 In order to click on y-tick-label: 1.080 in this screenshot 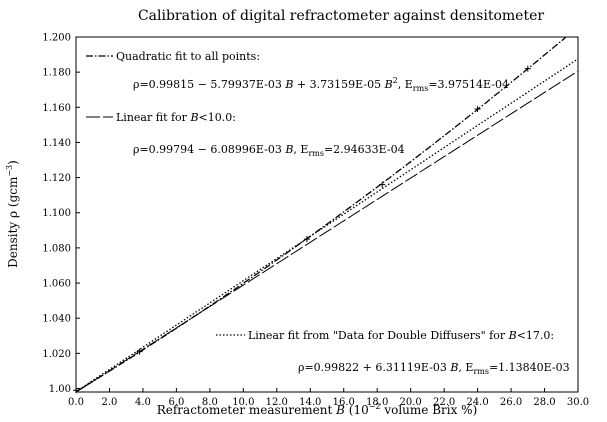, I will do `click(56, 248)`.